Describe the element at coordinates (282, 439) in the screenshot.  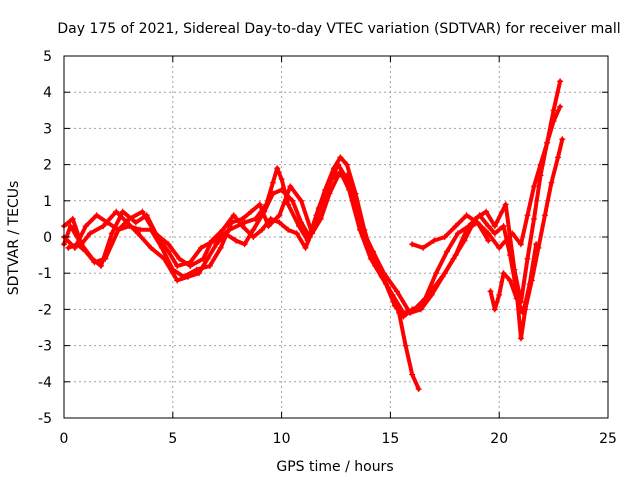
I see `x-tick-label: 10` at that location.